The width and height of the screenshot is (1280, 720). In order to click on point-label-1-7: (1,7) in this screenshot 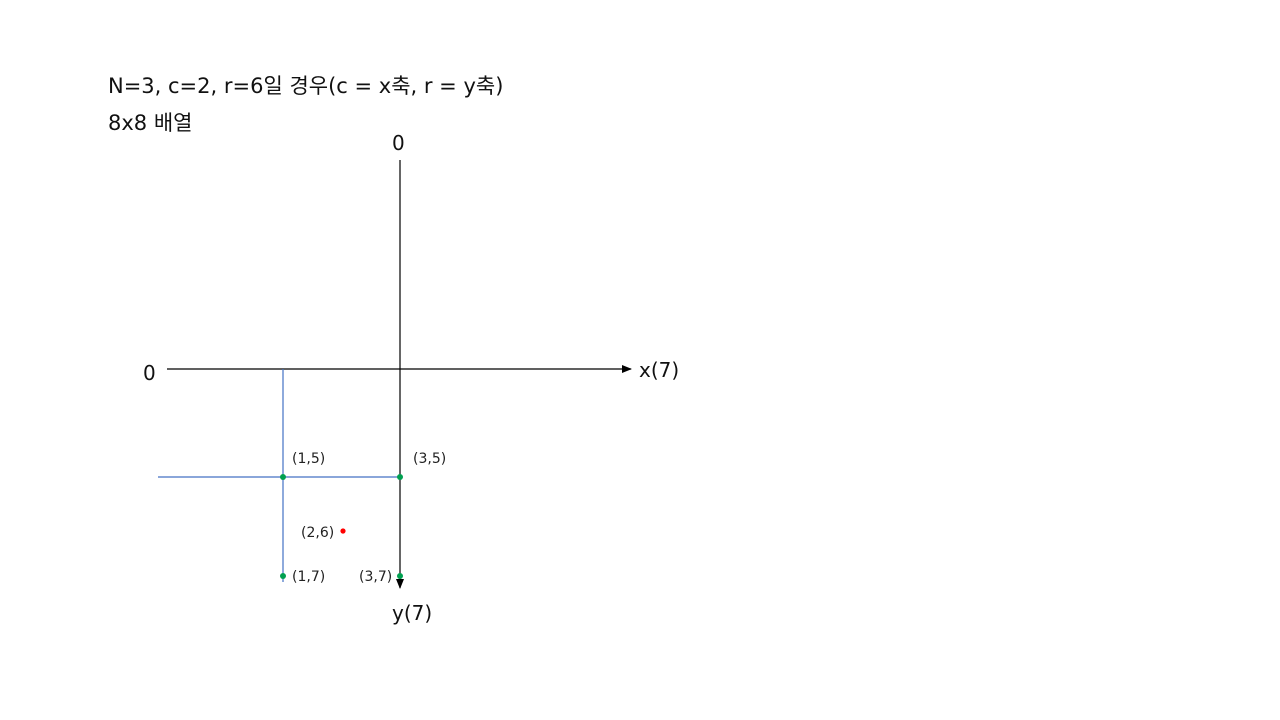, I will do `click(308, 577)`.